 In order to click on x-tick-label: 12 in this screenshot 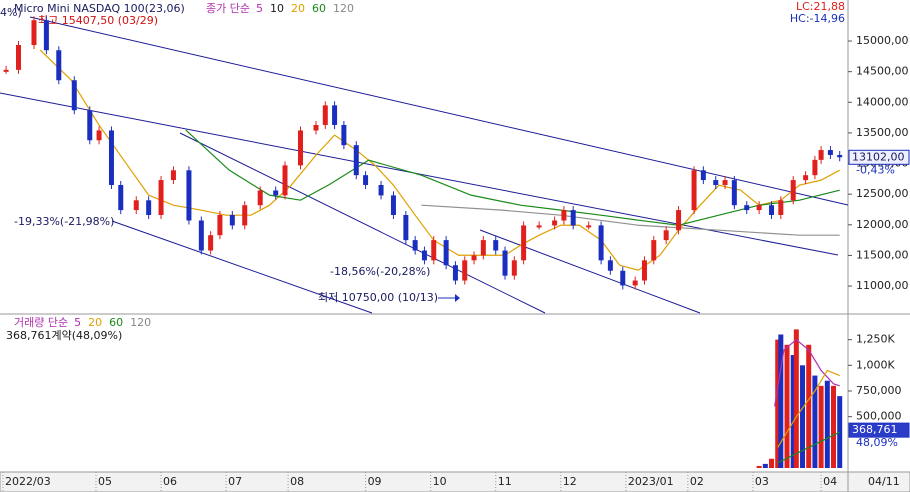, I will do `click(570, 481)`.